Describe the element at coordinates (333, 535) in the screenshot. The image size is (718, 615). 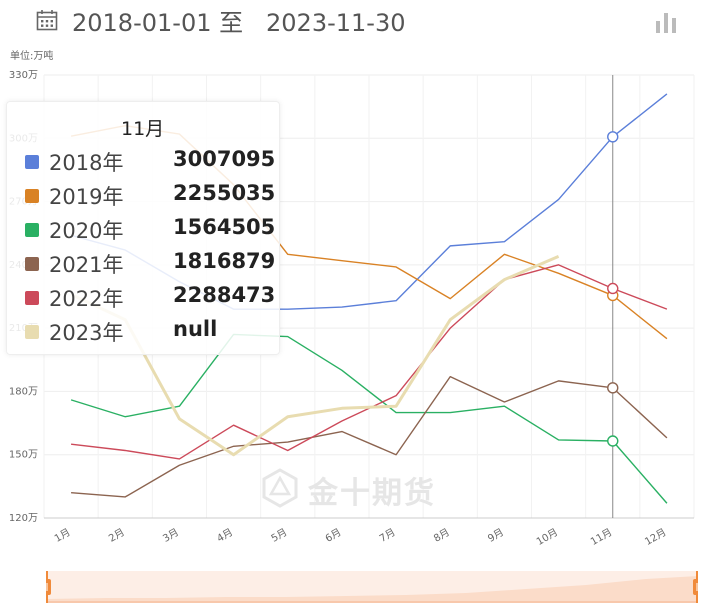
I see `x-tick-label: 6月` at that location.